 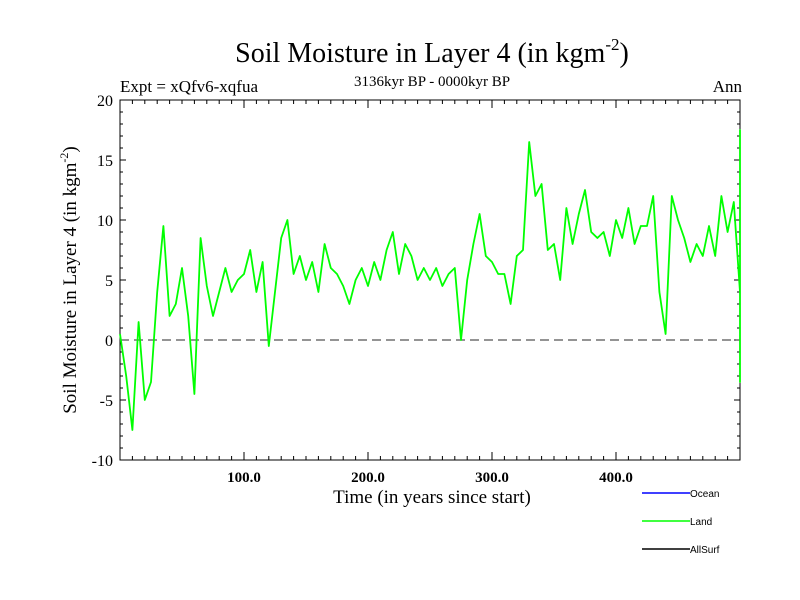 What do you see at coordinates (105, 221) in the screenshot?
I see `y-tick-label: 10` at bounding box center [105, 221].